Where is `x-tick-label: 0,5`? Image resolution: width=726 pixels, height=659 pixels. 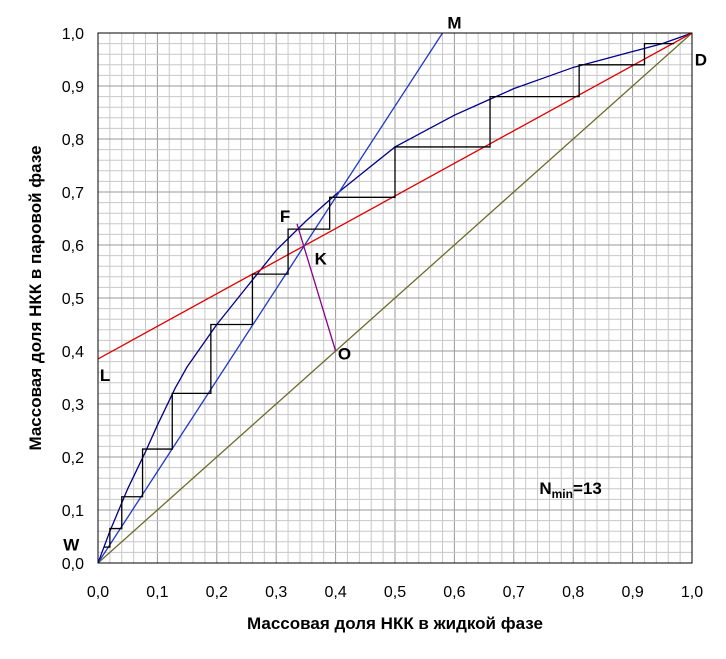
x-tick-label: 0,5 is located at coordinates (395, 592).